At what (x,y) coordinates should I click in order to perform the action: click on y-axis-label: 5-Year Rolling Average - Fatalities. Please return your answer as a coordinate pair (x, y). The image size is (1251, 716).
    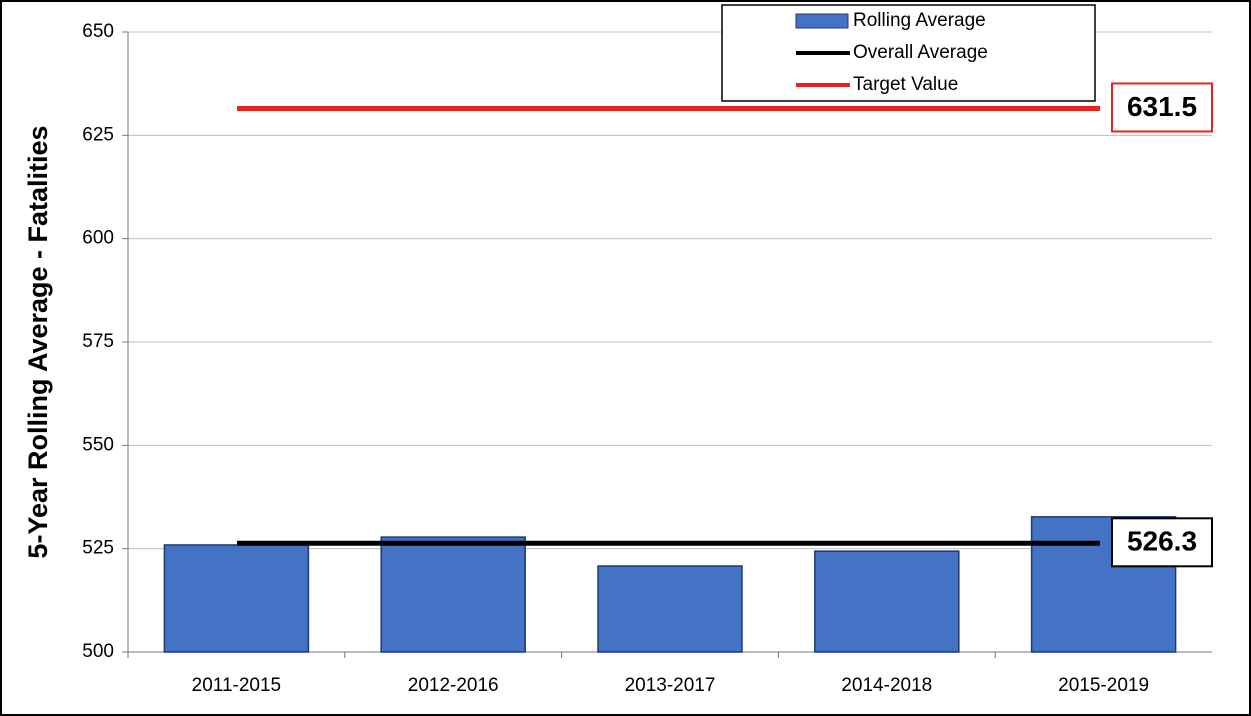
    Looking at the image, I should click on (38, 341).